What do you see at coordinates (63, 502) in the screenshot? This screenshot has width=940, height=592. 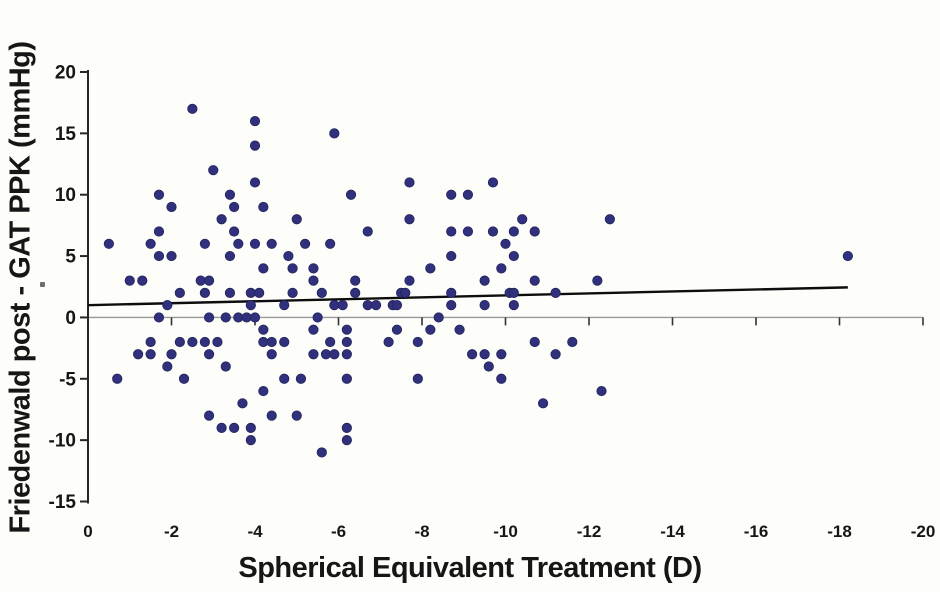 I see `y-tick-label: -15` at bounding box center [63, 502].